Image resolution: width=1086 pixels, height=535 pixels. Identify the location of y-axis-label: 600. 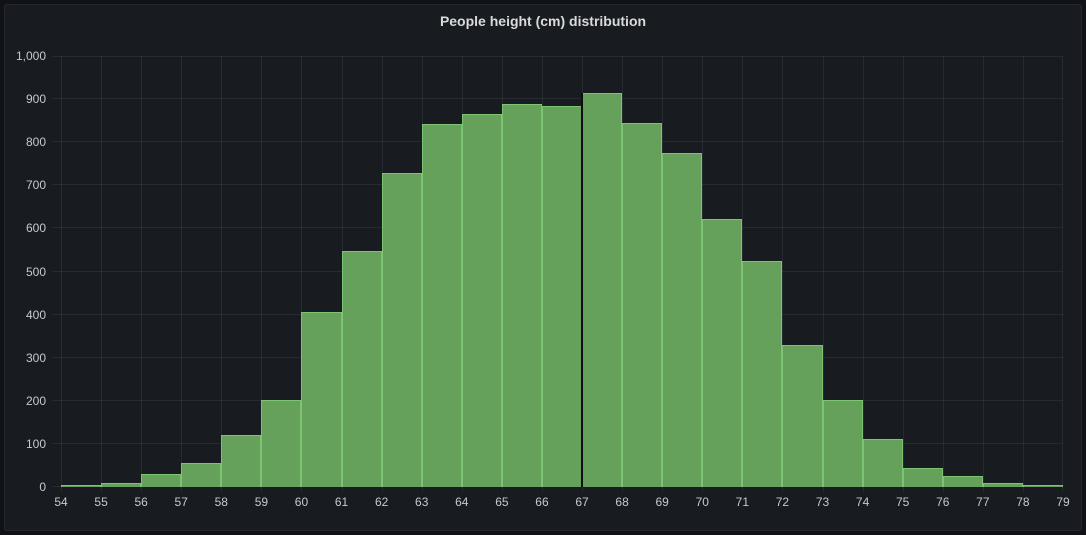
(35, 228).